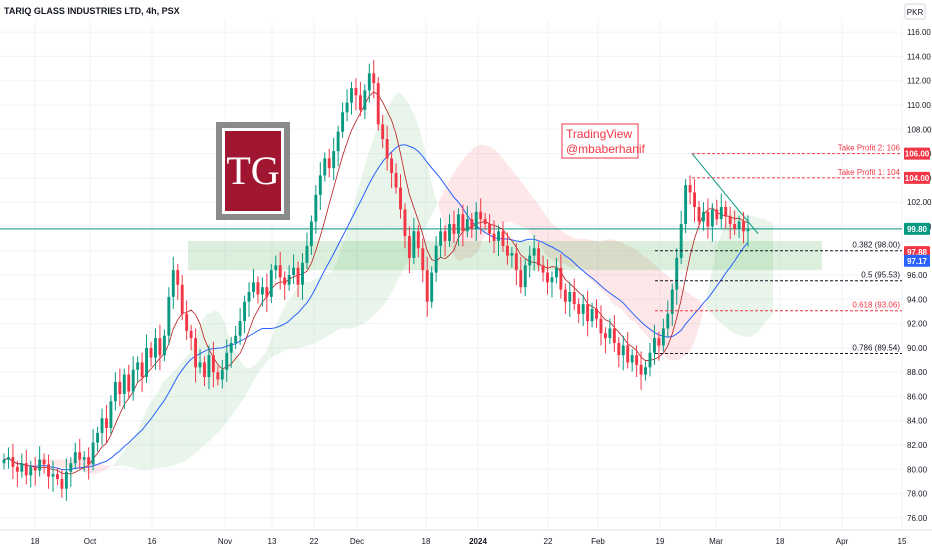  What do you see at coordinates (716, 541) in the screenshot?
I see `x-tick-label: Mar` at bounding box center [716, 541].